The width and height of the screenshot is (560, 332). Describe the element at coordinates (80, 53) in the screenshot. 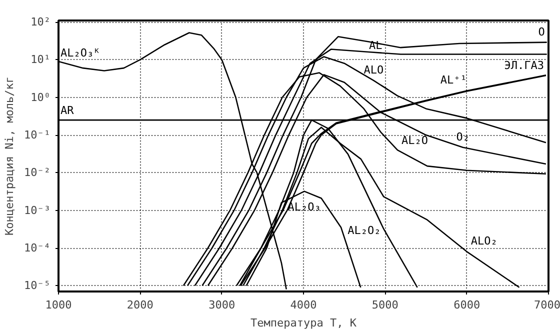

I see `legend-label: AL₂O₃ᴷ` at that location.